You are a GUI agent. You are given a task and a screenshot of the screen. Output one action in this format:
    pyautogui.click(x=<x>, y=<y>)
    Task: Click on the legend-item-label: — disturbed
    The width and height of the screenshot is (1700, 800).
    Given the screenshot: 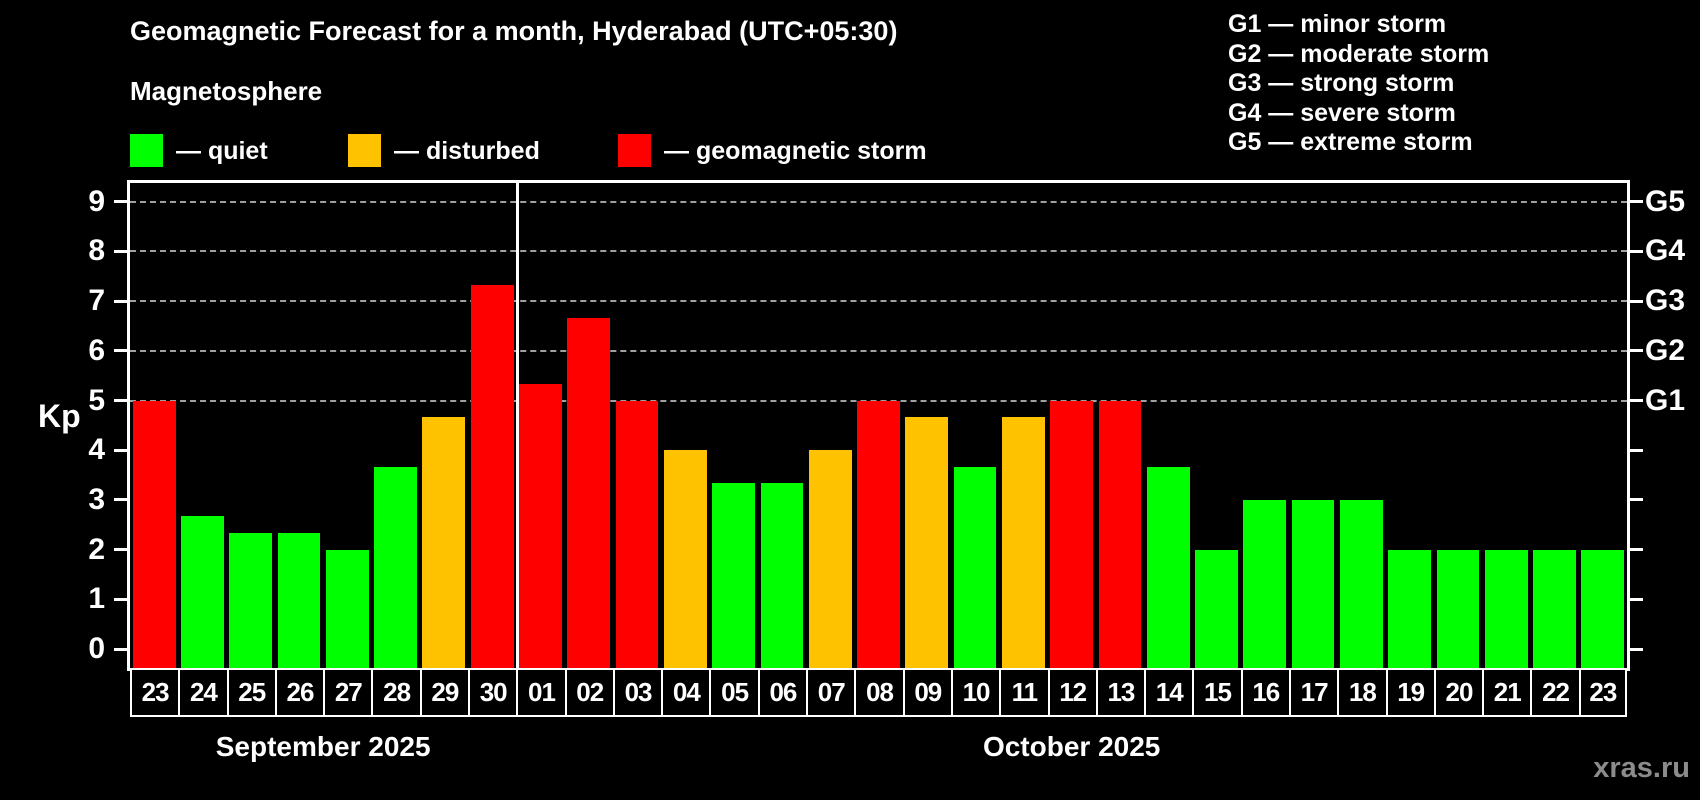 What is the action you would take?
    pyautogui.click(x=467, y=151)
    